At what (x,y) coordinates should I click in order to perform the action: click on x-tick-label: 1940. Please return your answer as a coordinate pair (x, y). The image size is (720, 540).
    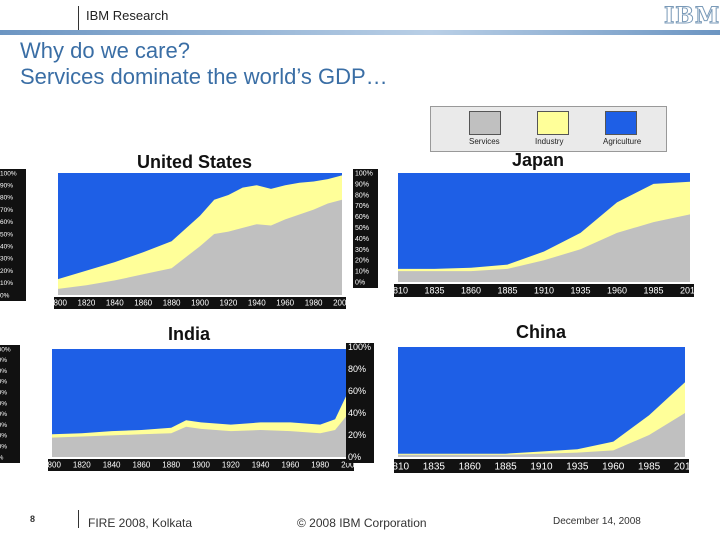
    Looking at the image, I should click on (257, 303).